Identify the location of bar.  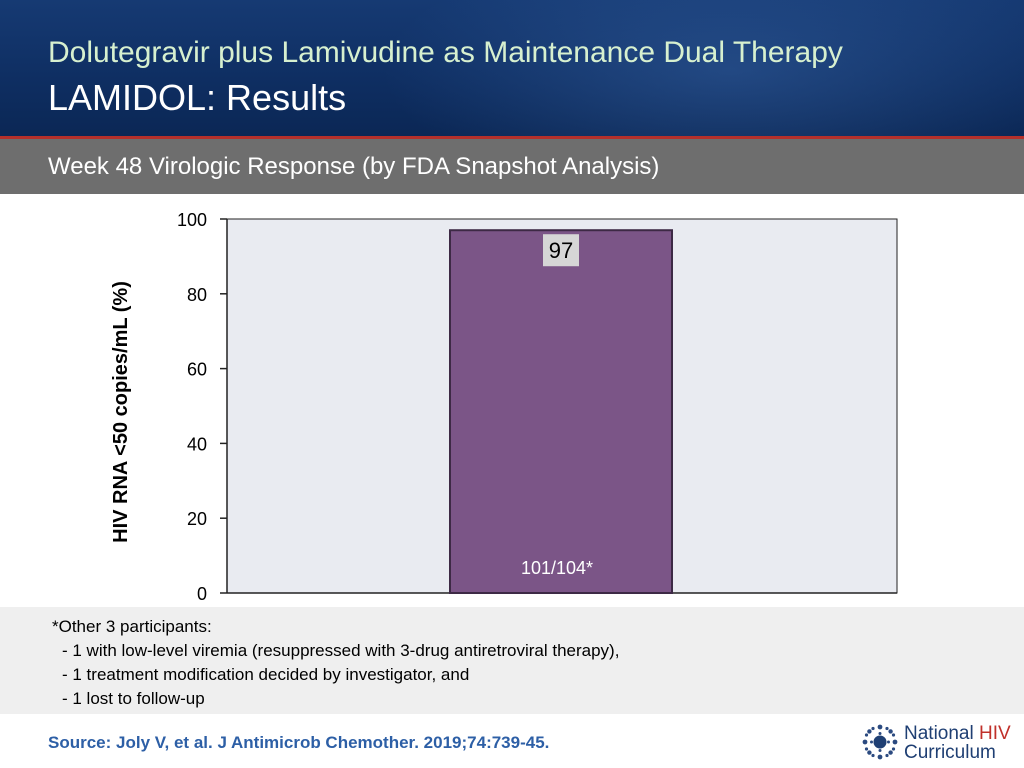
(561, 411).